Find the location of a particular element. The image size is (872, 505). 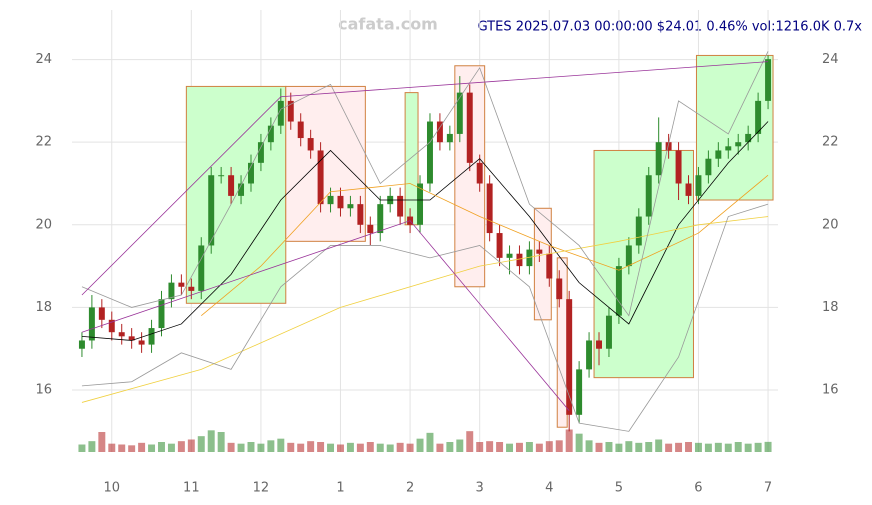

x-tick-label: 4 is located at coordinates (549, 488).